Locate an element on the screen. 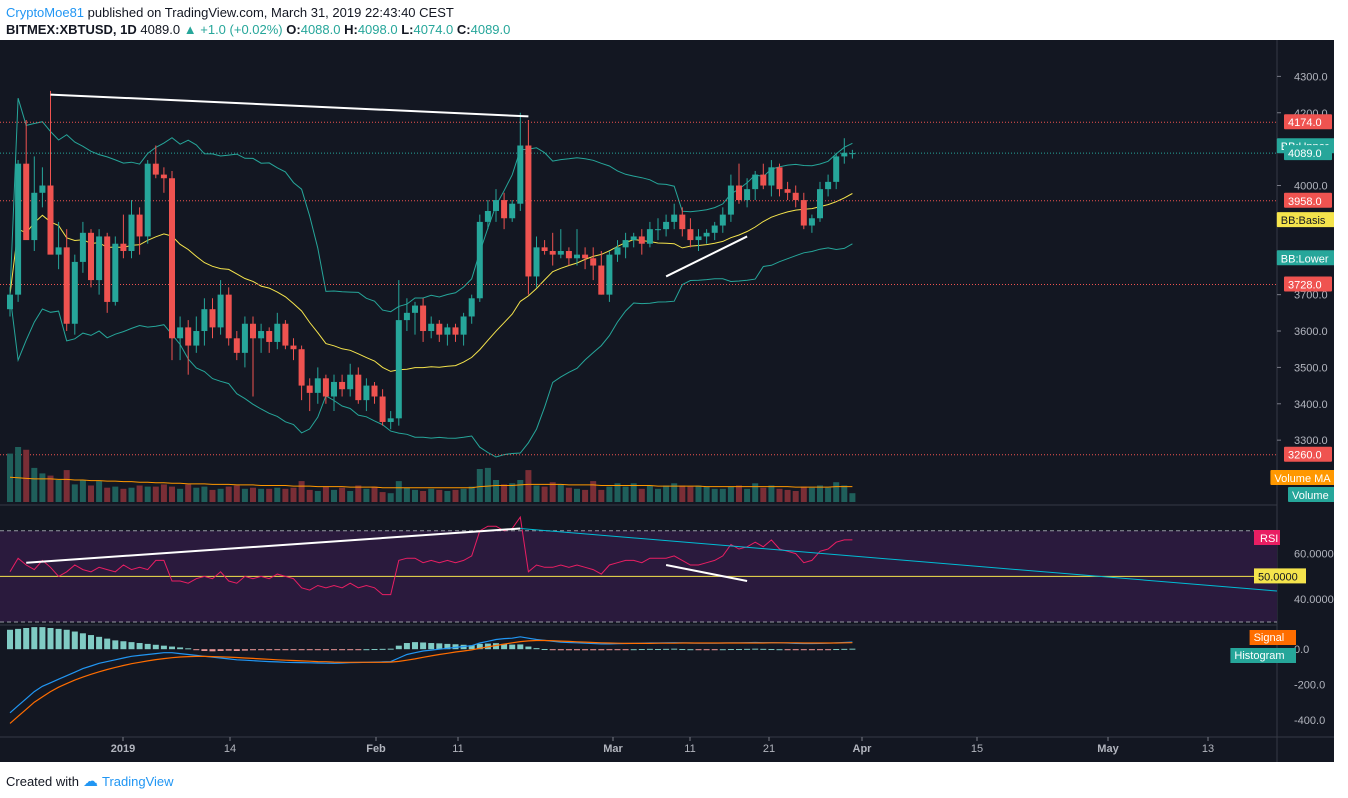  price-trendline is located at coordinates (289, 105).